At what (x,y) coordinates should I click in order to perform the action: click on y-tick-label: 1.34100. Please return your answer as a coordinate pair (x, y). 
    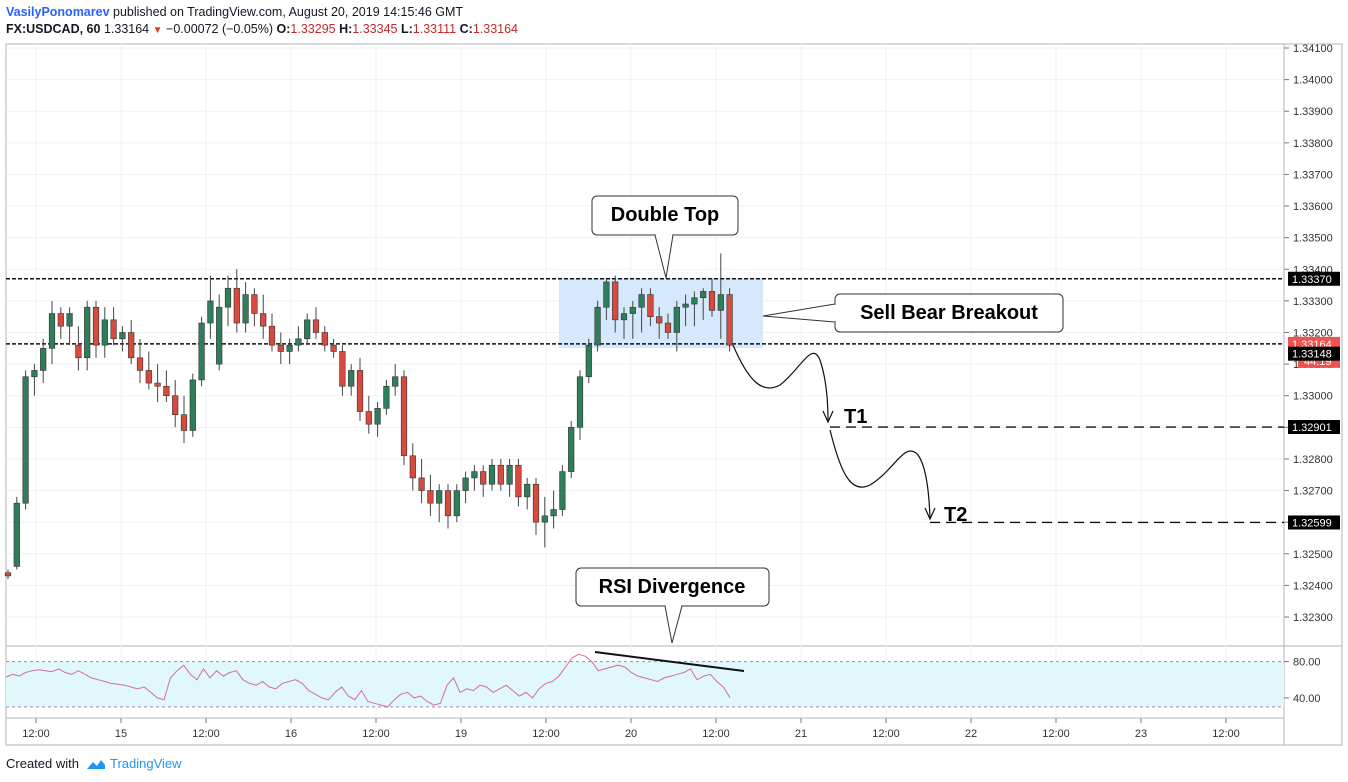
    Looking at the image, I should click on (1313, 49).